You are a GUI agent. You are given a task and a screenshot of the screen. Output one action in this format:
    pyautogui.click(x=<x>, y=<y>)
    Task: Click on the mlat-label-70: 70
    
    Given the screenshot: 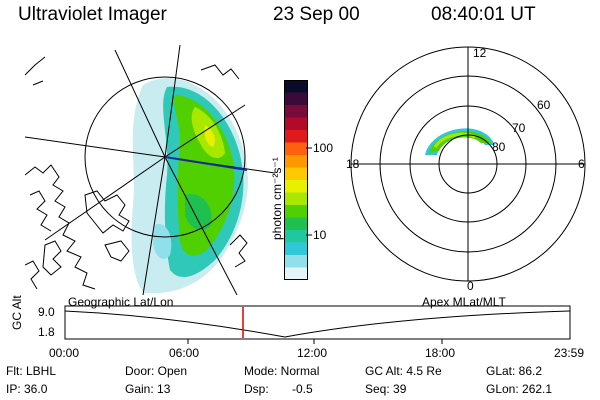 What is the action you would take?
    pyautogui.click(x=519, y=128)
    